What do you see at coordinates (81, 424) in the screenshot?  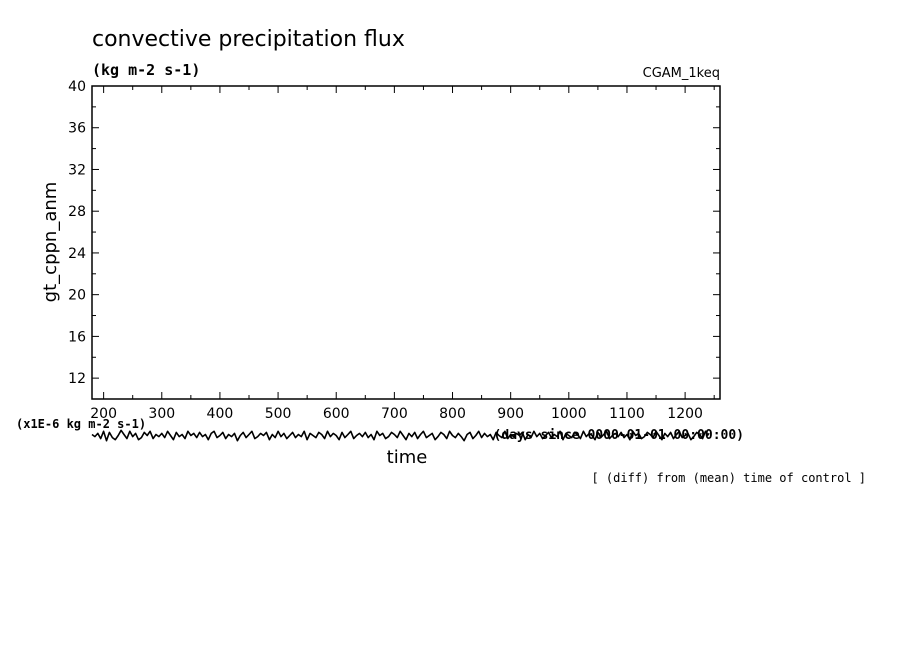 I see `y-scale-note: (x1E-6 kg m-2 s-1)` at bounding box center [81, 424].